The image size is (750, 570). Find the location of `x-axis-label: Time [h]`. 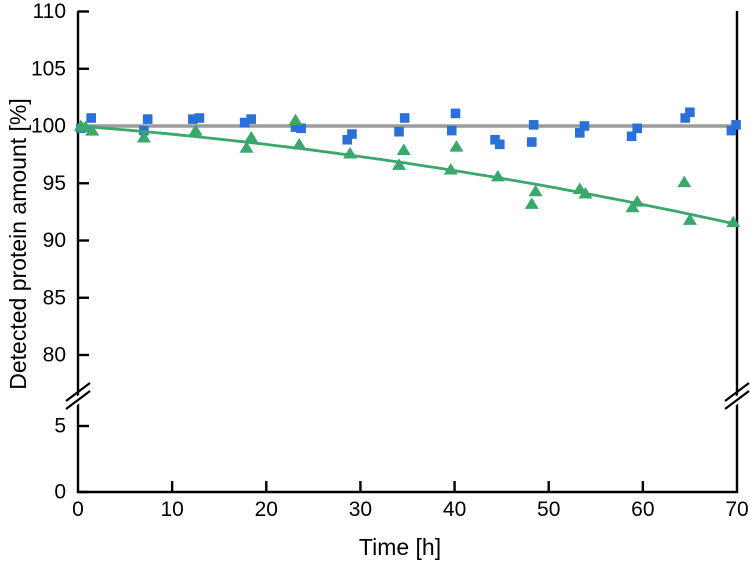

x-axis-label: Time [h] is located at coordinates (400, 547).